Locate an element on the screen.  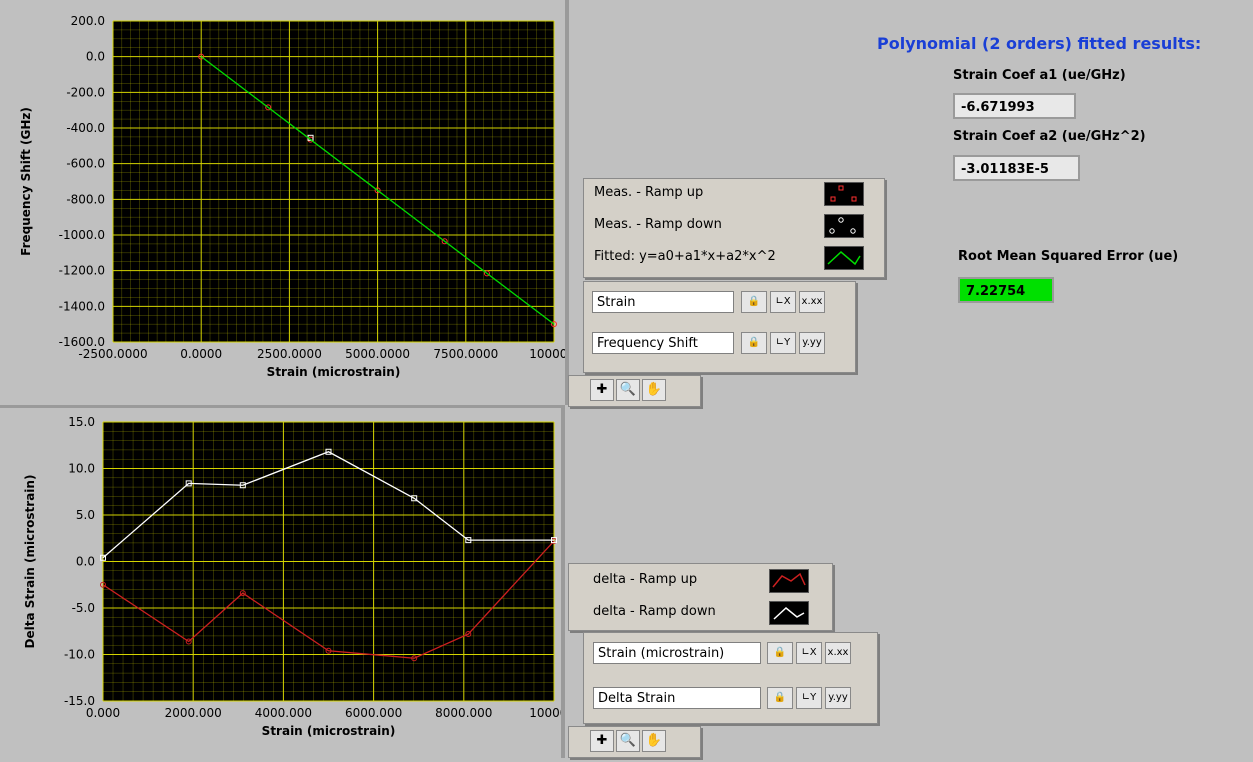
y-tick-label: 15.0 is located at coordinates (81, 422).